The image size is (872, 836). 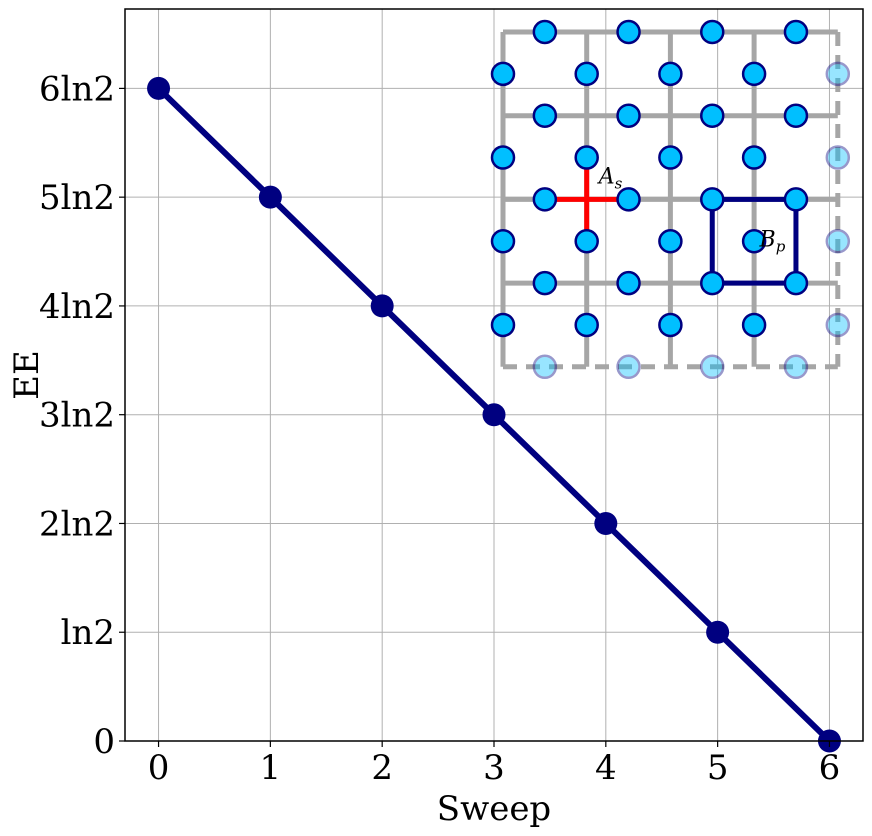 I want to click on x-axis-label: Sweep, so click(x=494, y=809).